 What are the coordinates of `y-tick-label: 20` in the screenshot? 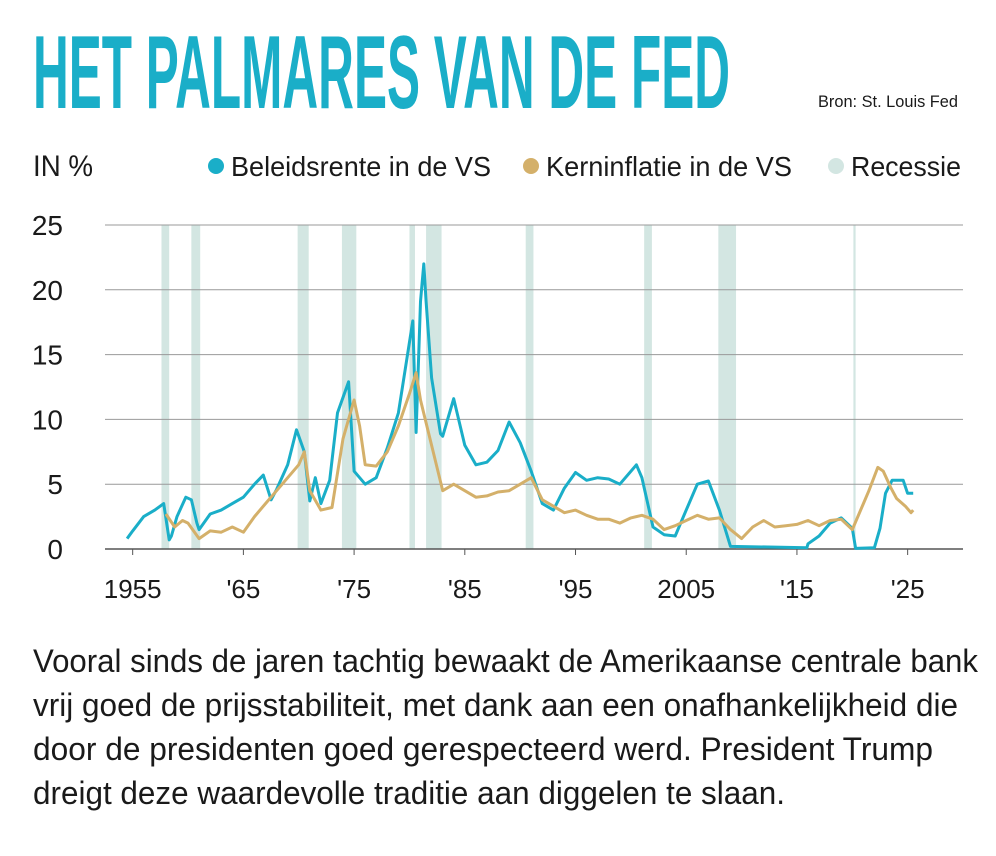 It's located at (47, 290).